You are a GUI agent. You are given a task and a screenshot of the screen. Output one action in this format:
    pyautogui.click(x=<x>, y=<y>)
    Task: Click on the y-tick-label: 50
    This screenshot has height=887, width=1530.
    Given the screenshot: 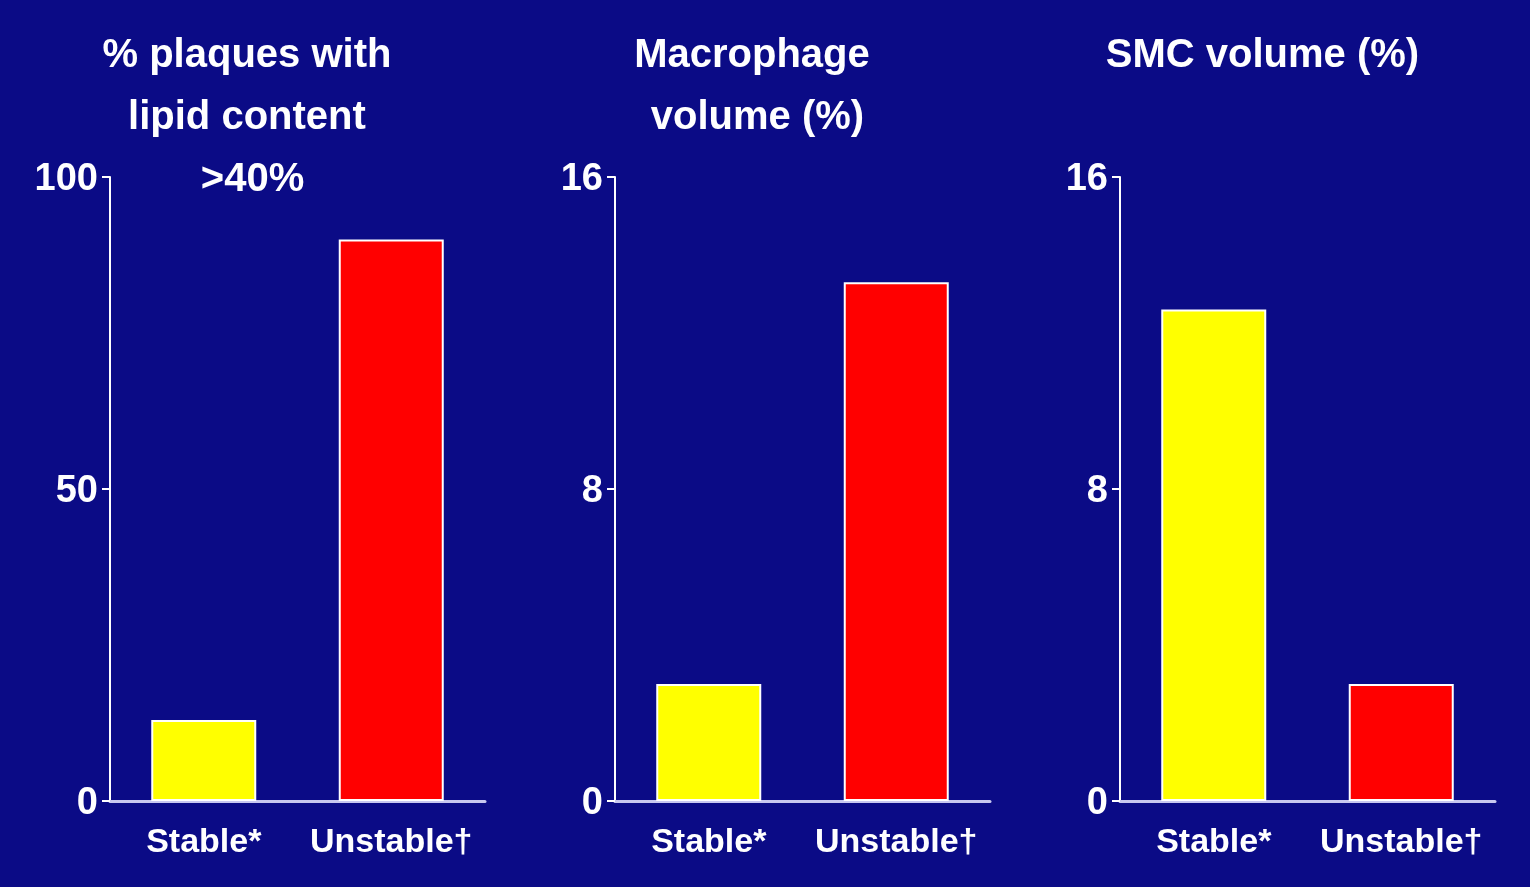 What is the action you would take?
    pyautogui.click(x=76, y=488)
    